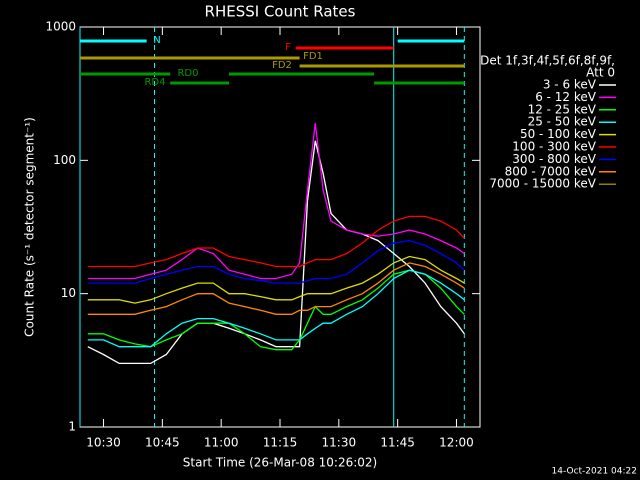 The width and height of the screenshot is (640, 480). I want to click on state-label: N, so click(156, 40).